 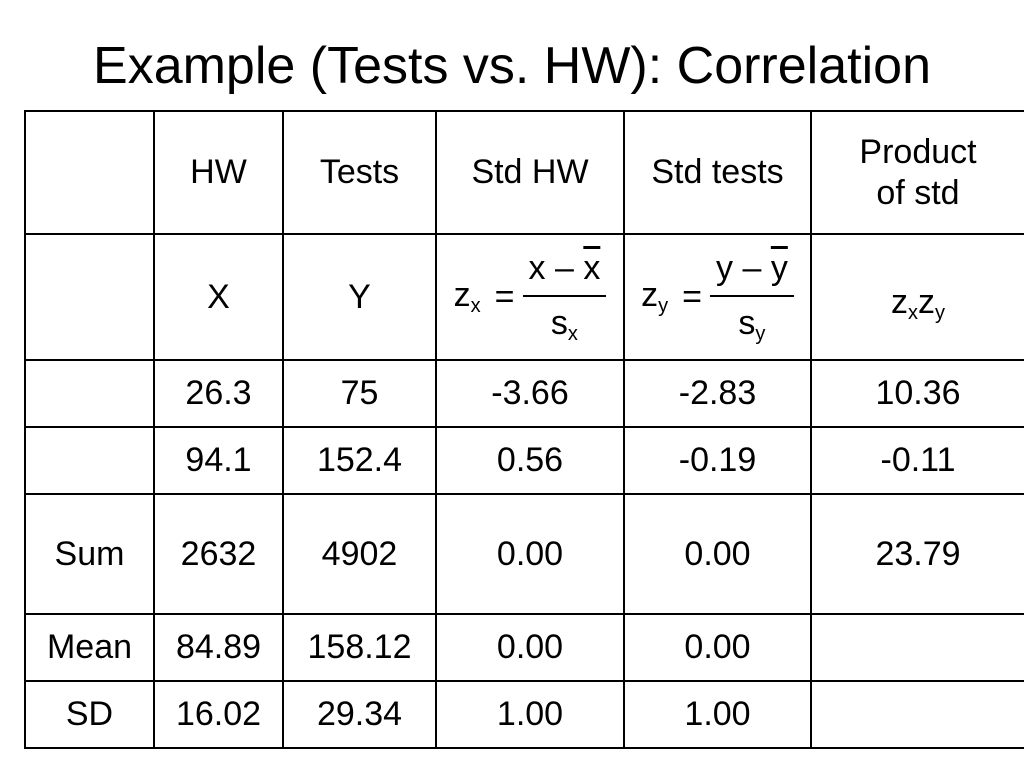 What do you see at coordinates (917, 172) in the screenshot?
I see `header-product-of-std: Product of std` at bounding box center [917, 172].